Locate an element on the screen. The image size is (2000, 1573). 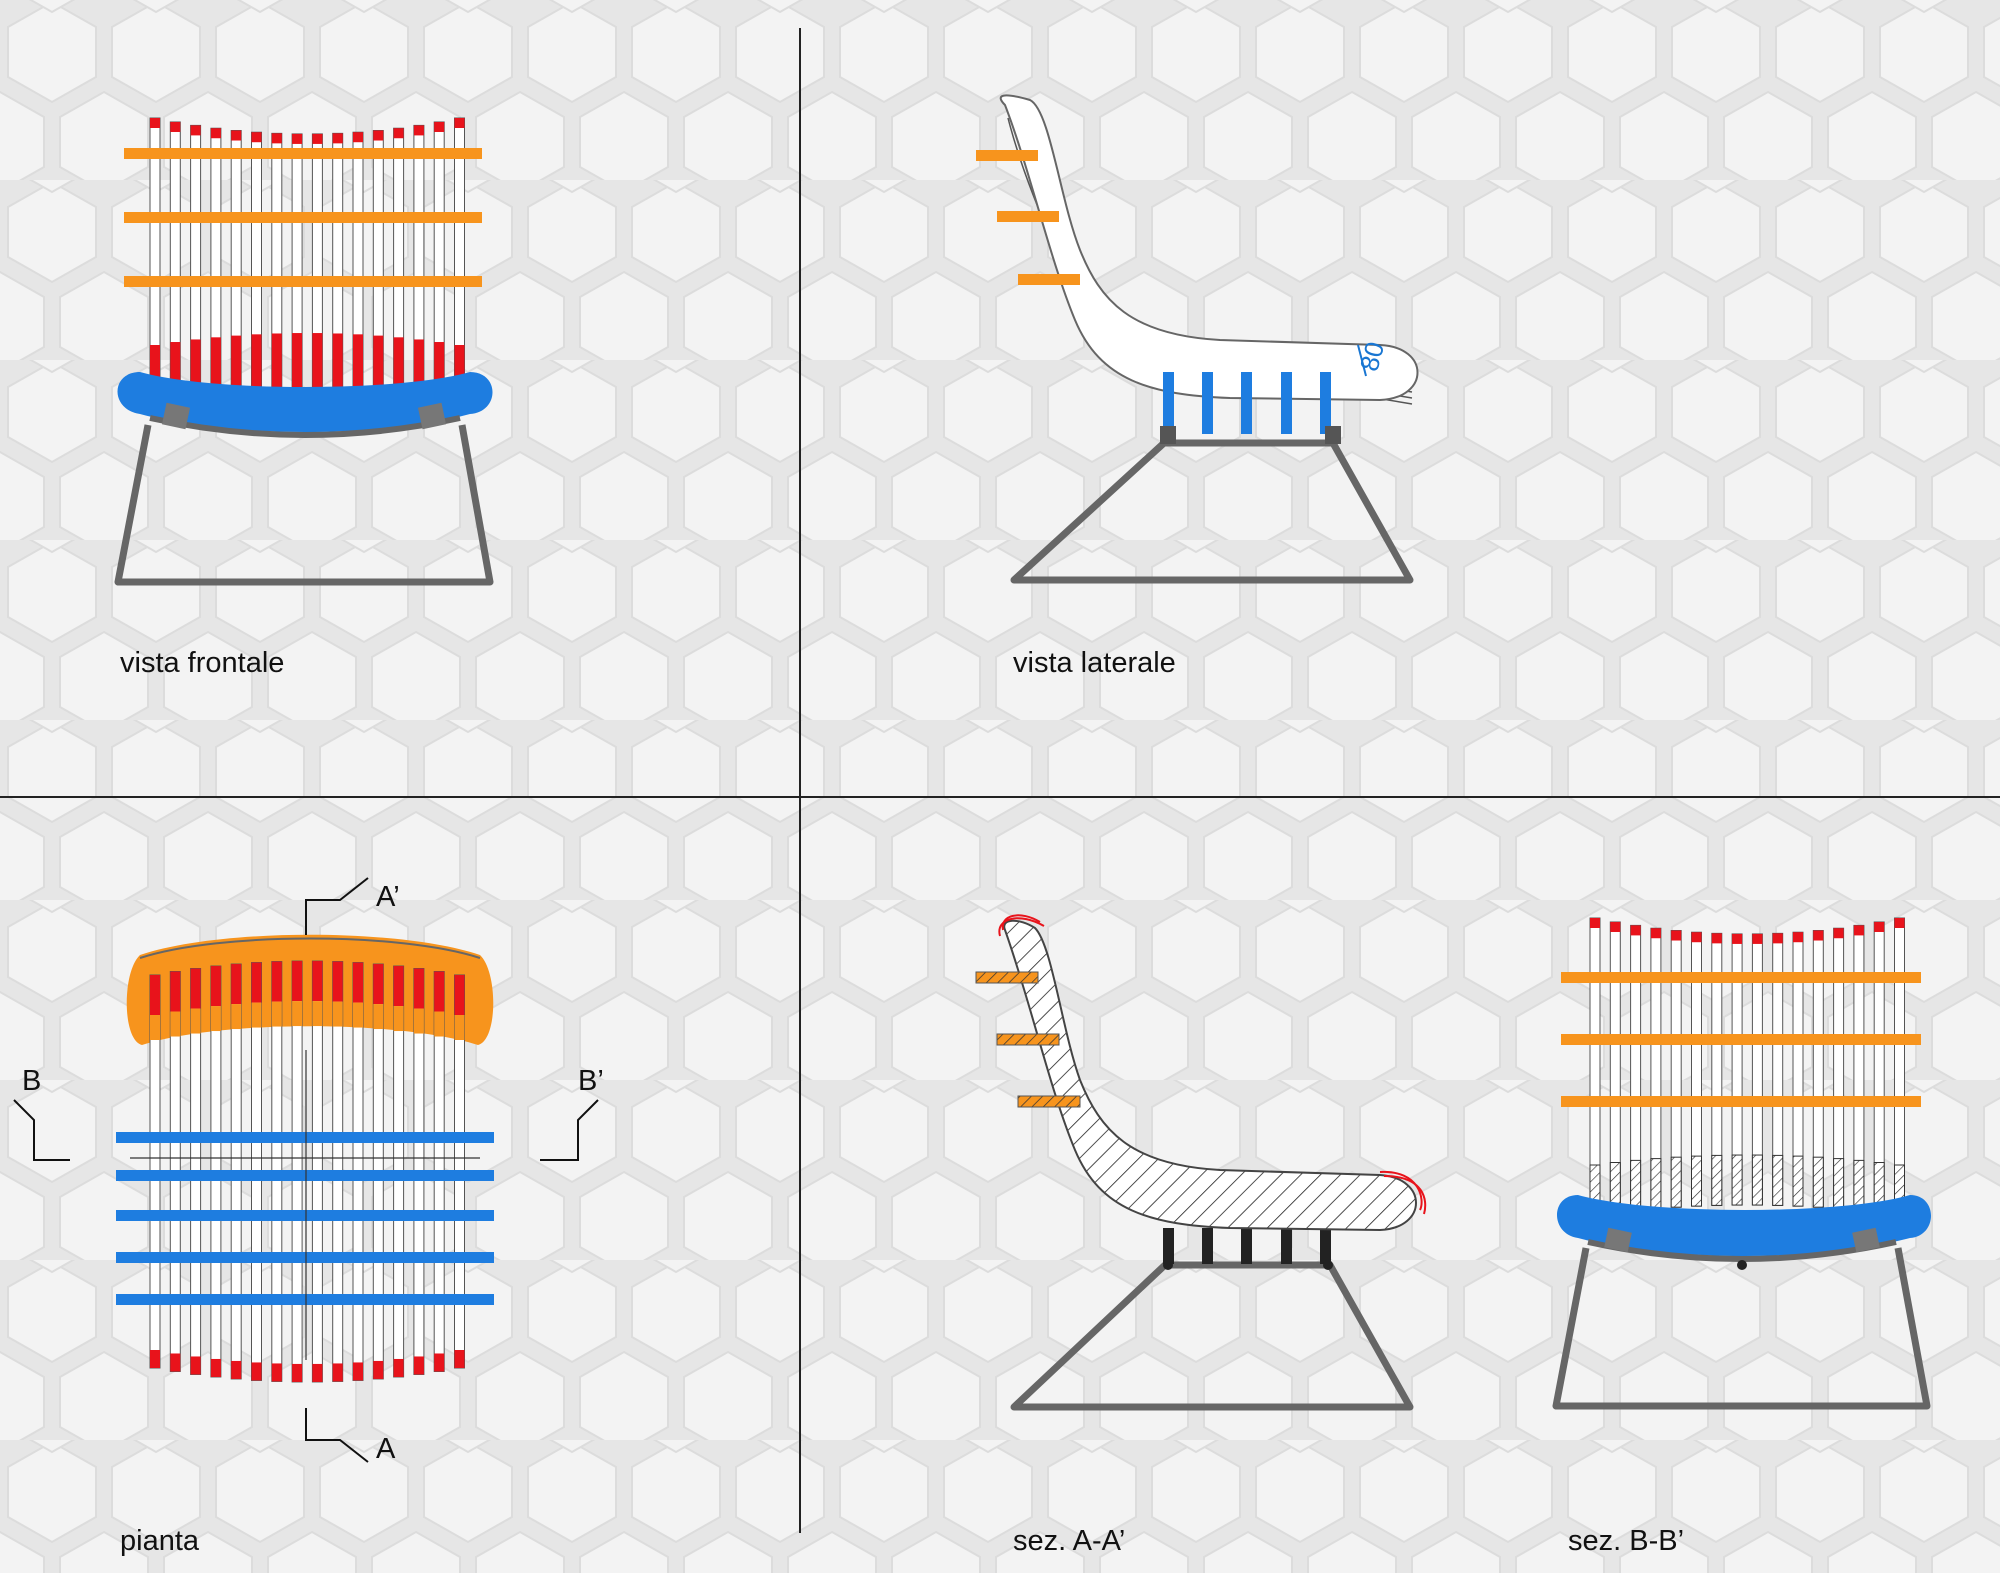
front-orange-bars is located at coordinates (303, 217).